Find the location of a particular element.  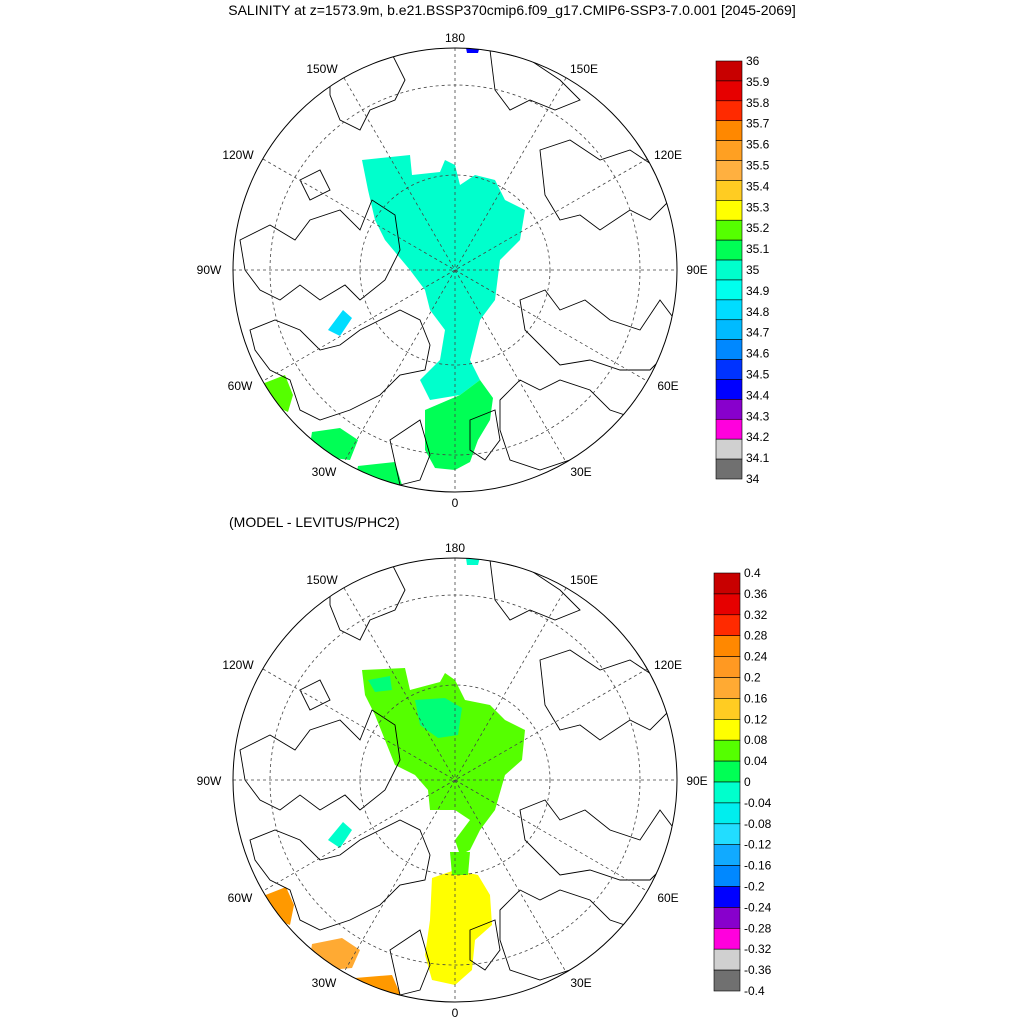

diff-nordic-upper is located at coordinates (460, 863).